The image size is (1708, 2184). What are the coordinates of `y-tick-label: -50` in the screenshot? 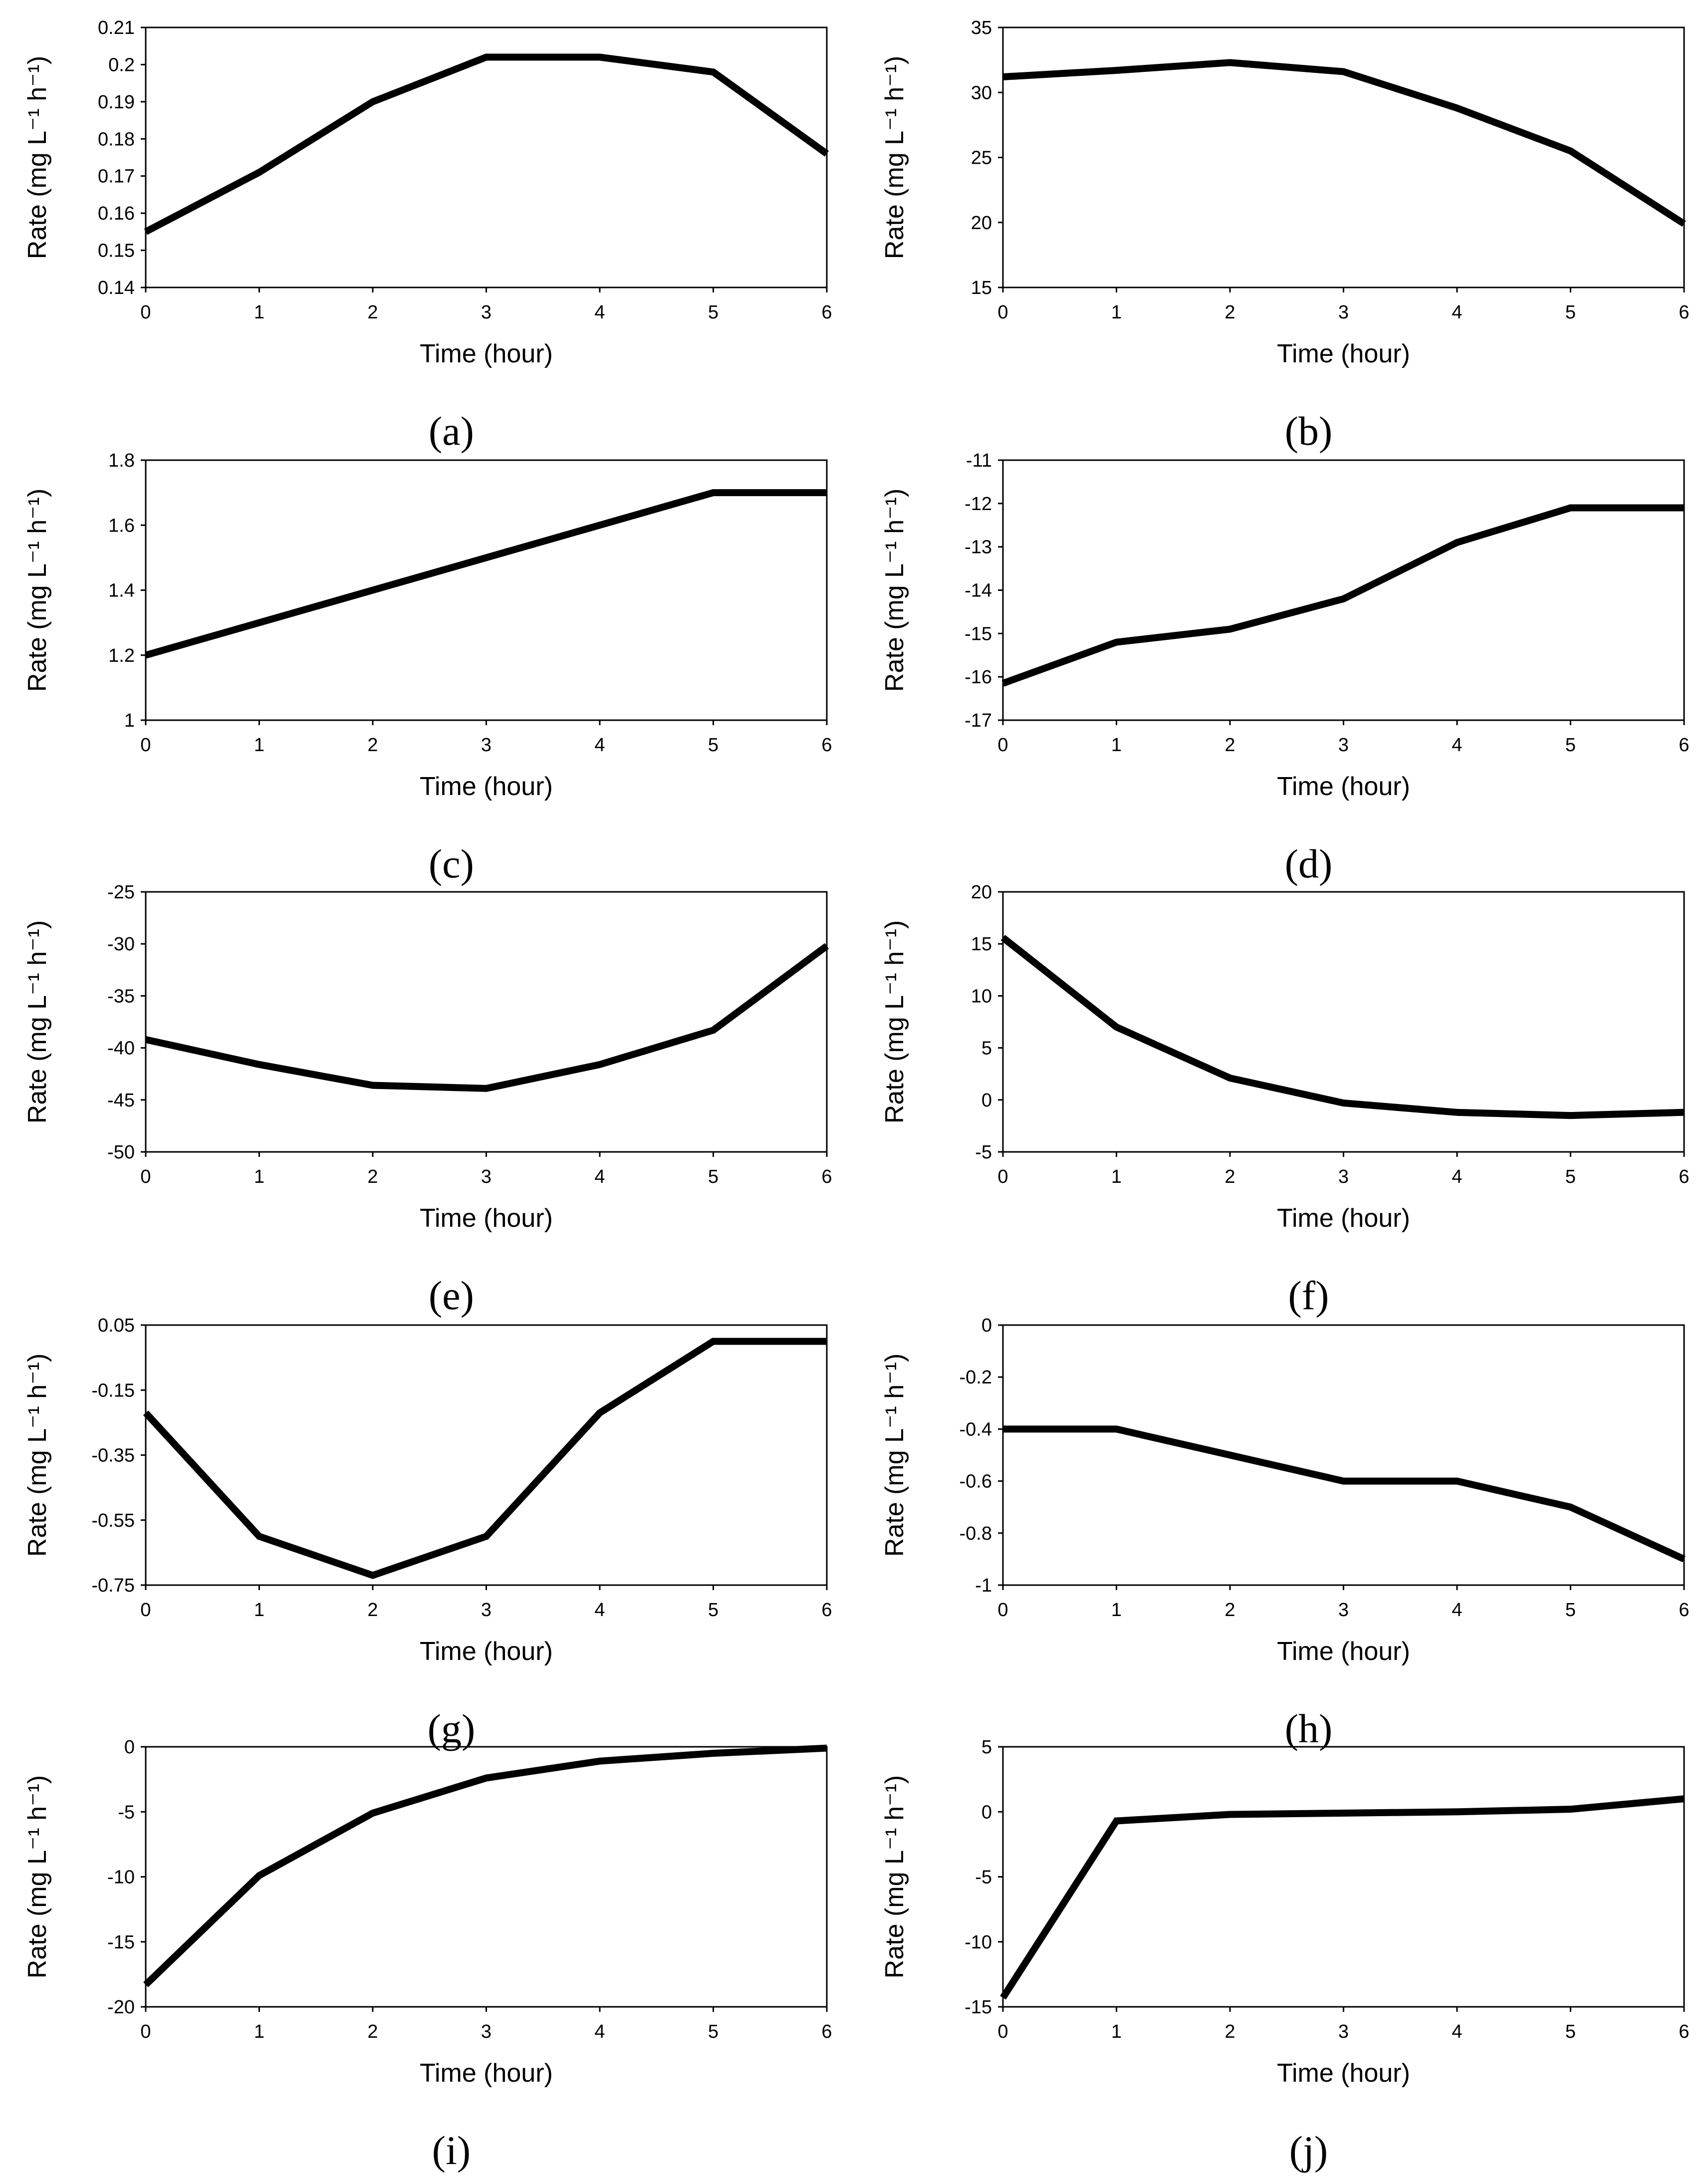 It's located at (121, 1152).